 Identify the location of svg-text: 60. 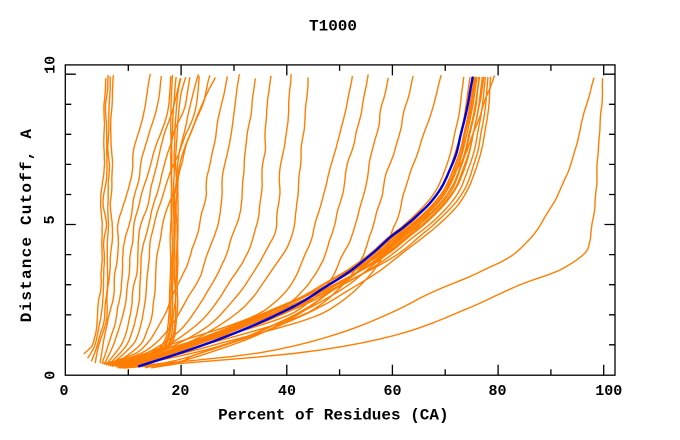
(392, 391).